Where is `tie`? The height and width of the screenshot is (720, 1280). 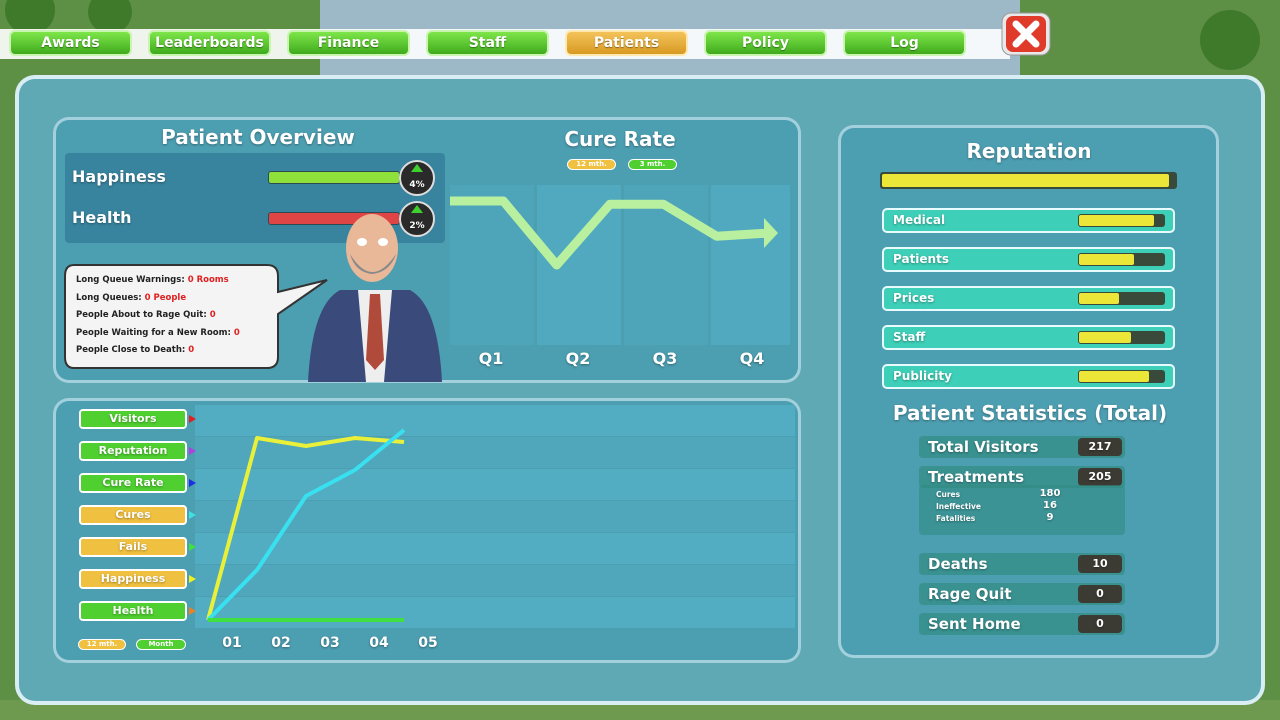 tie is located at coordinates (375, 332).